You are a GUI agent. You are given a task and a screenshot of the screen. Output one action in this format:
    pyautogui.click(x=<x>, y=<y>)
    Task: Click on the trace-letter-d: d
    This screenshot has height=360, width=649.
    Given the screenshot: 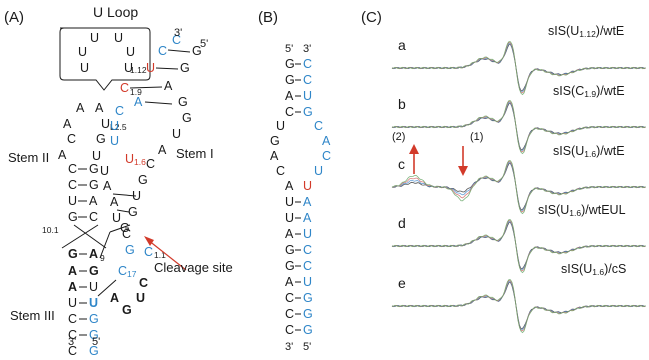 What is the action you would take?
    pyautogui.click(x=402, y=223)
    